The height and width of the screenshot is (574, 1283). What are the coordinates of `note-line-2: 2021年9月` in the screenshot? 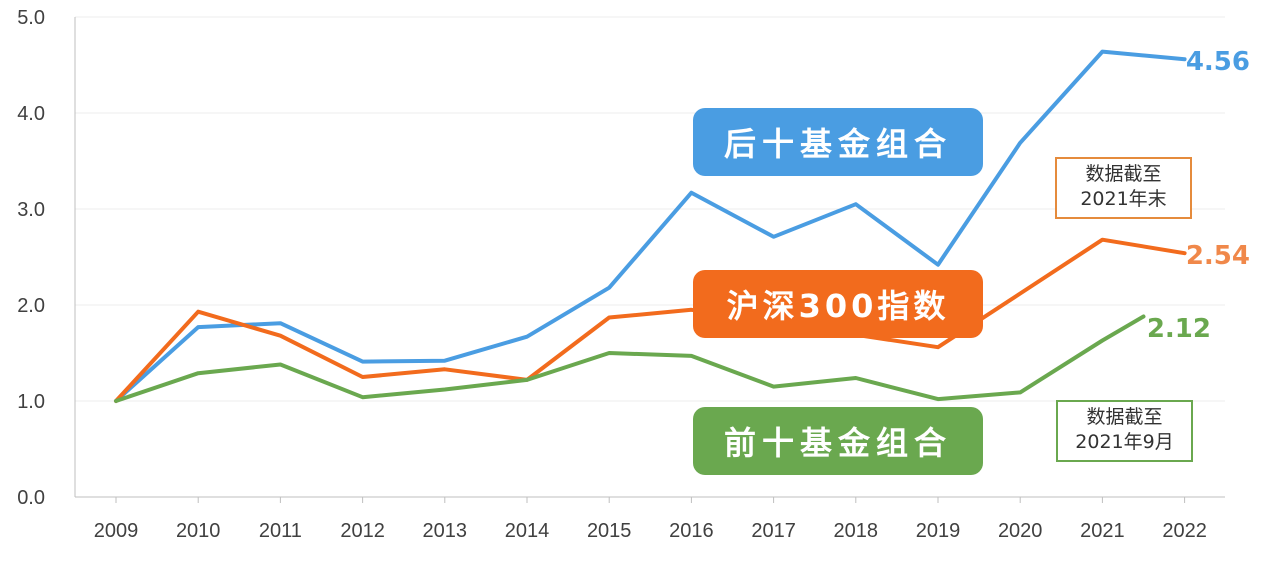 It's located at (1124, 442).